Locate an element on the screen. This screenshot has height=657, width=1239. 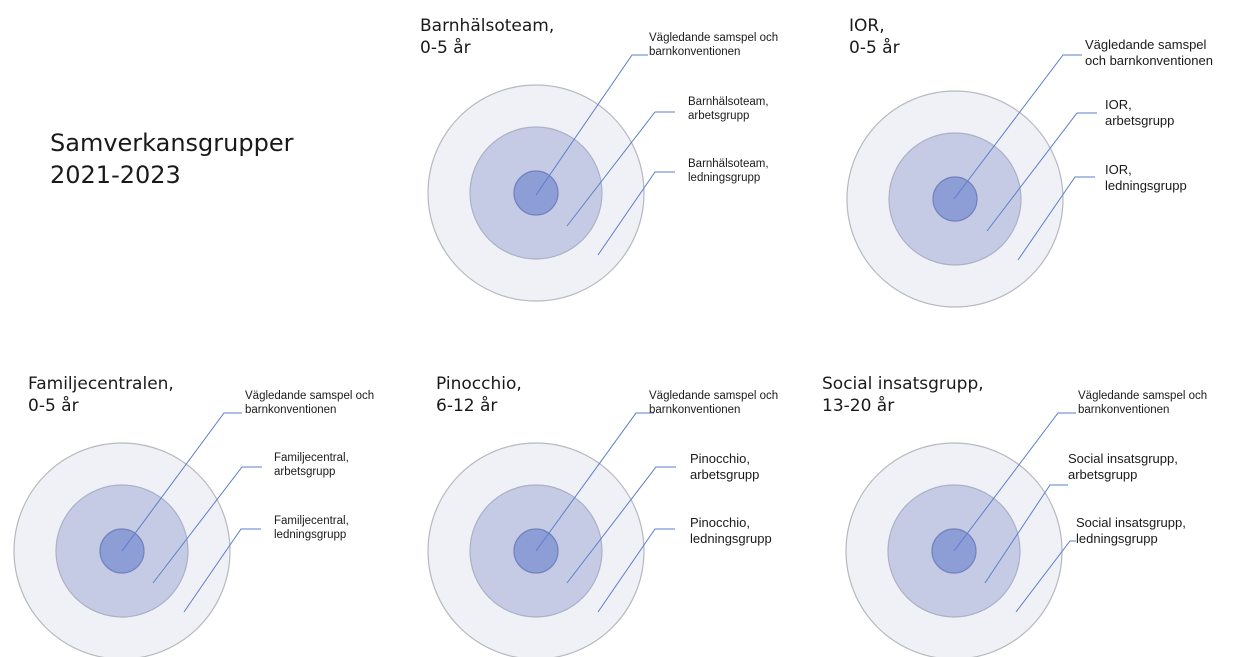
label-line: och barnkonventionen is located at coordinates (1149, 60).